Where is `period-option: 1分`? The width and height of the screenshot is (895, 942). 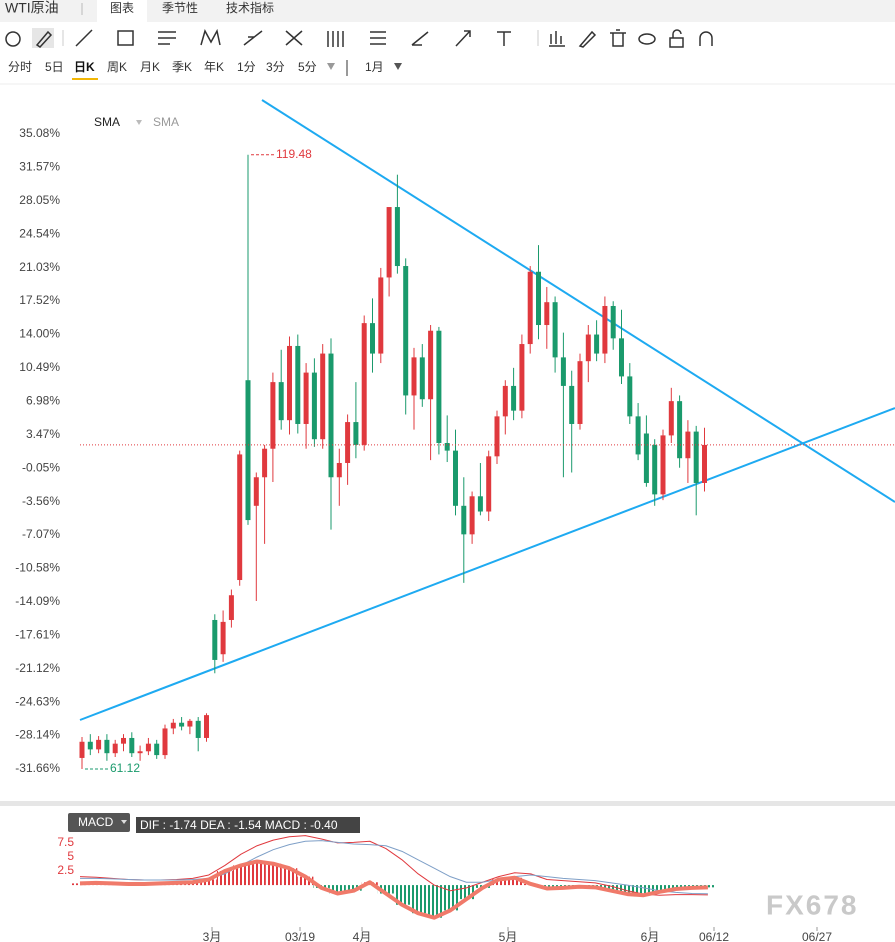 period-option: 1分 is located at coordinates (246, 67).